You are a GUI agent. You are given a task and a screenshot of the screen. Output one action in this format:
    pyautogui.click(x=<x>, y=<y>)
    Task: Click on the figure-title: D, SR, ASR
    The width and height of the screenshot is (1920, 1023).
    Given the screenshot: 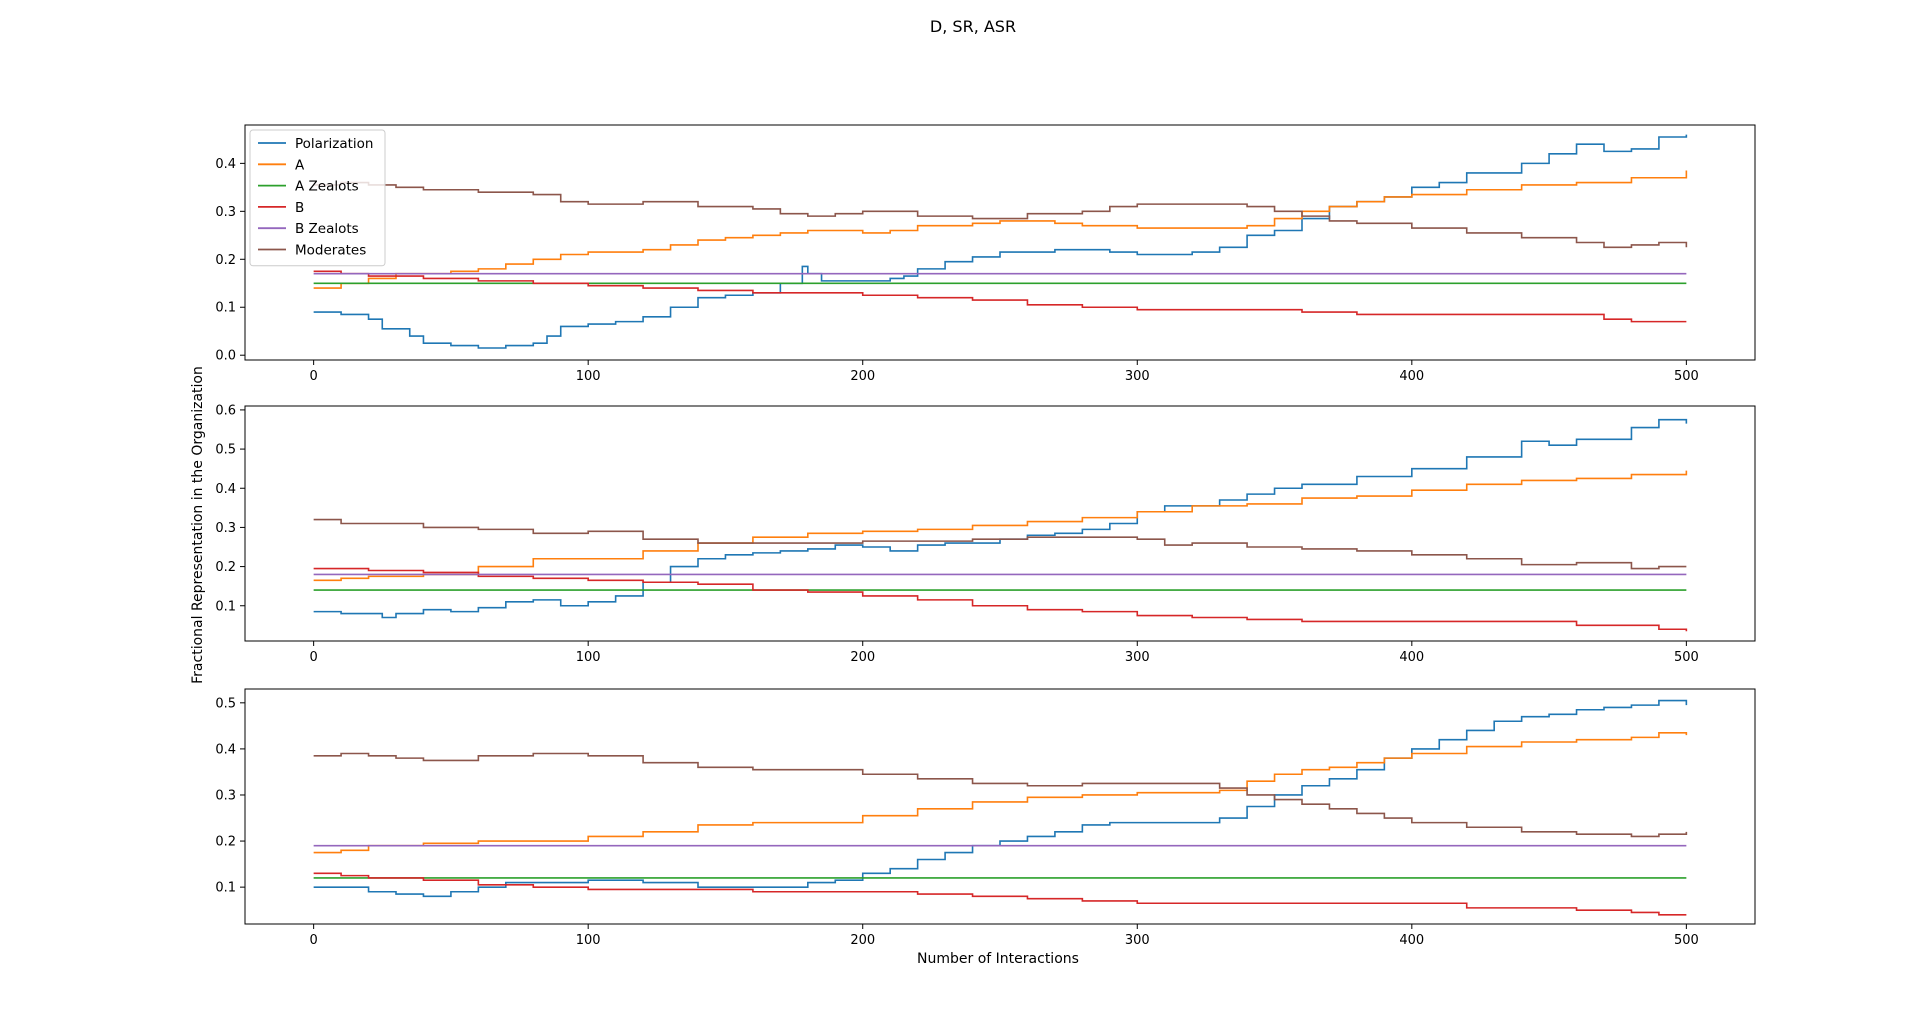 What is the action you would take?
    pyautogui.click(x=973, y=26)
    